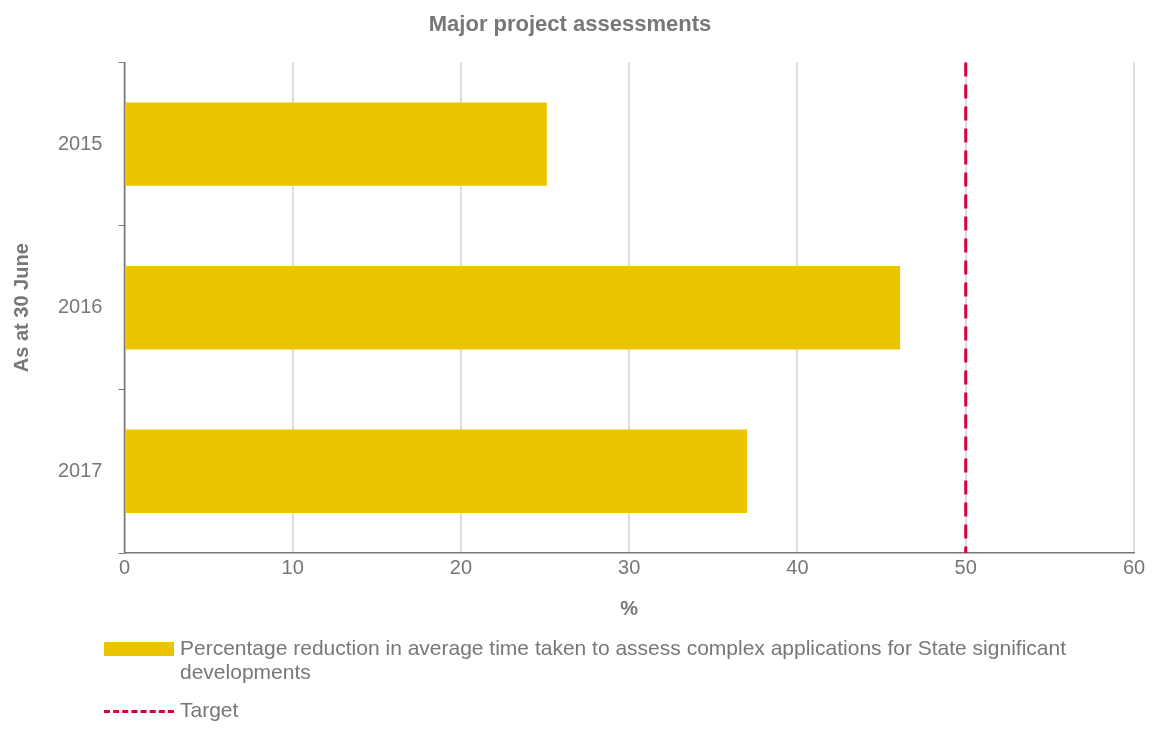 Image resolution: width=1154 pixels, height=729 pixels. I want to click on legend-label: Percentage reduction in average time taken to assess complex applications for State significant developments, so click(623, 660).